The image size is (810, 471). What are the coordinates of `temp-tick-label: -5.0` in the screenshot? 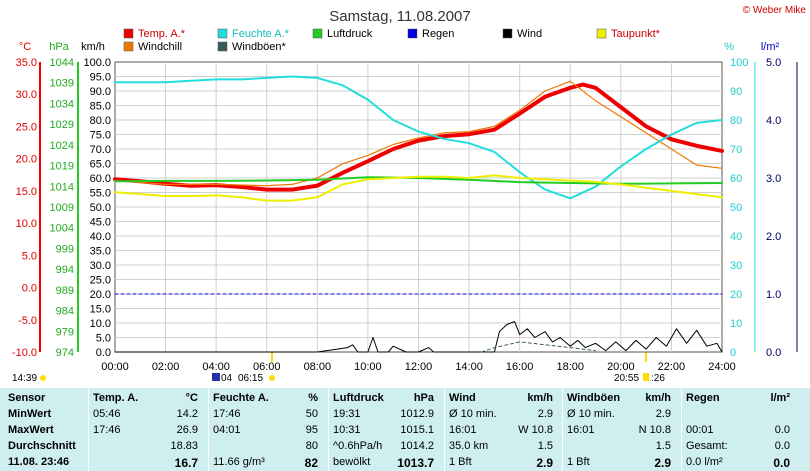 It's located at (27, 321).